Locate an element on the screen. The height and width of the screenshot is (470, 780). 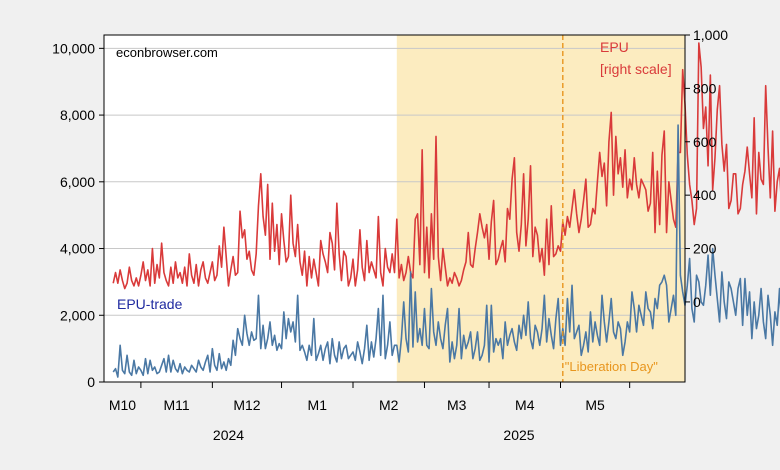
x-axis-month-label: M1 is located at coordinates (318, 405).